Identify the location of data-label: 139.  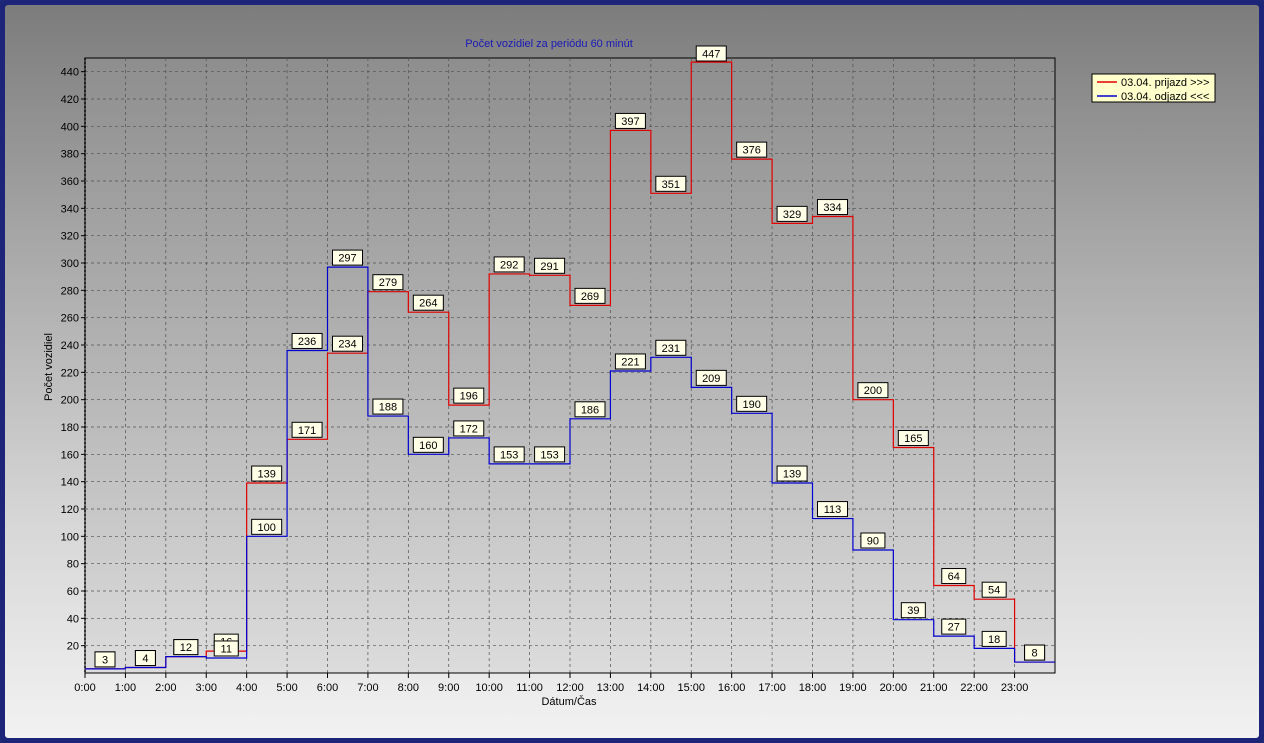
(267, 473).